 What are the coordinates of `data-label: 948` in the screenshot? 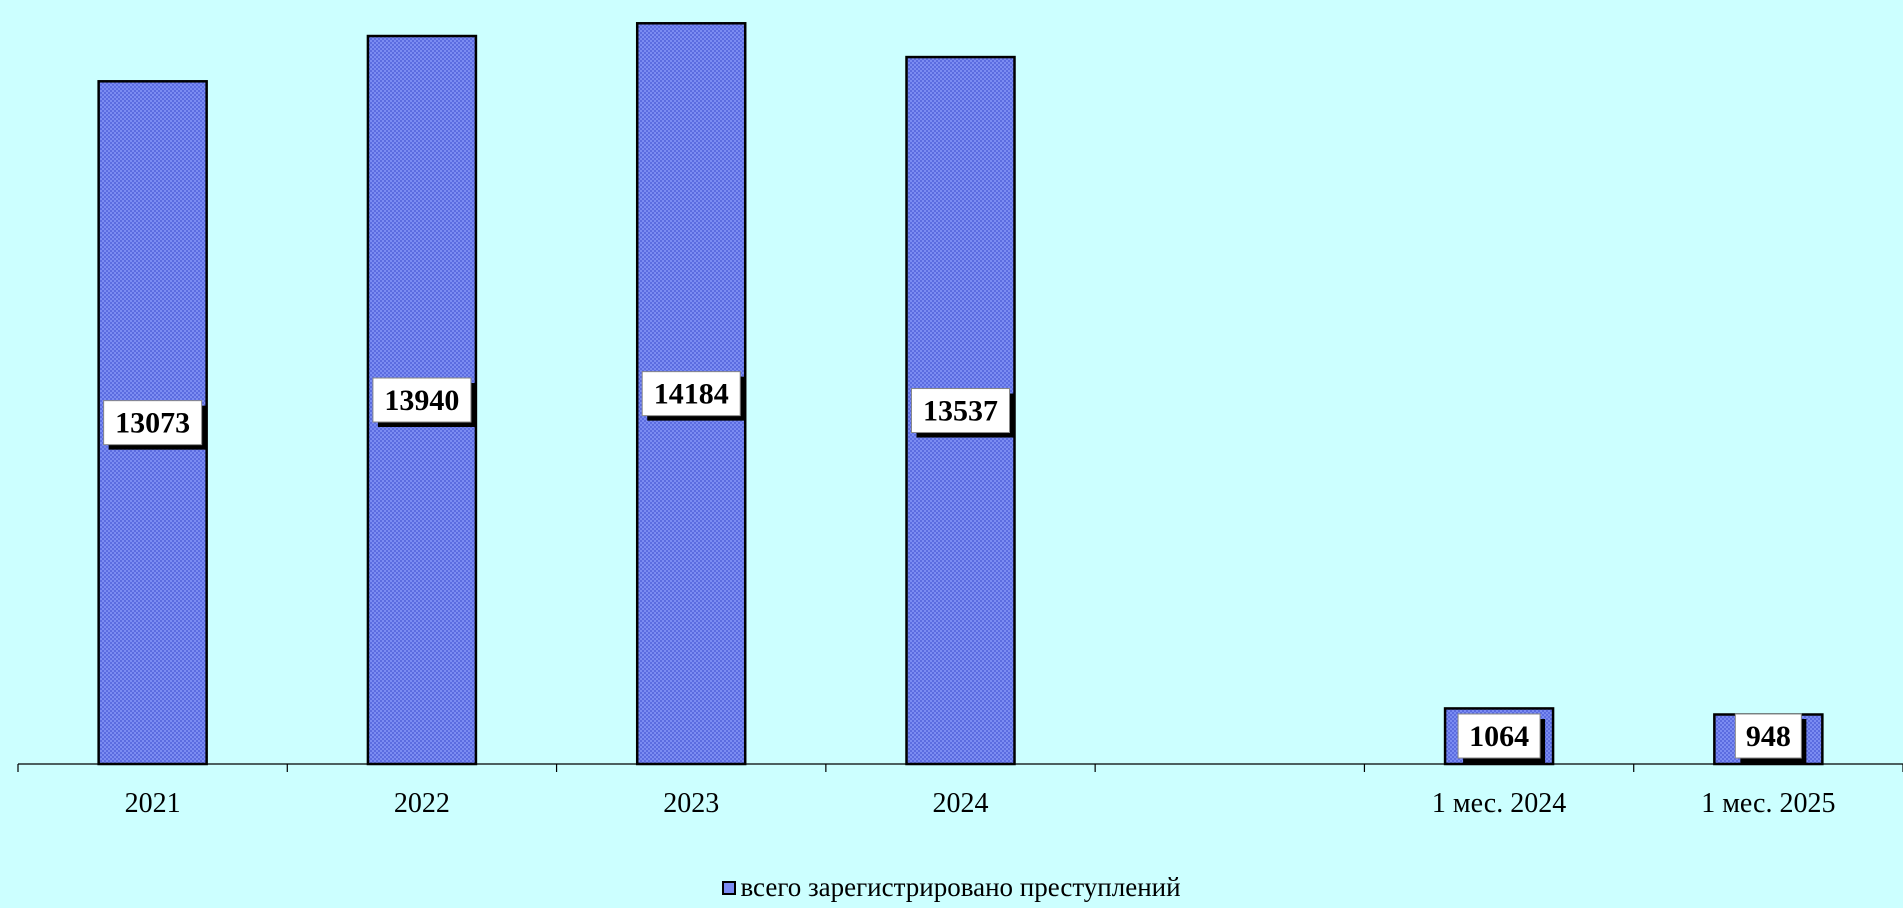 It's located at (1768, 736).